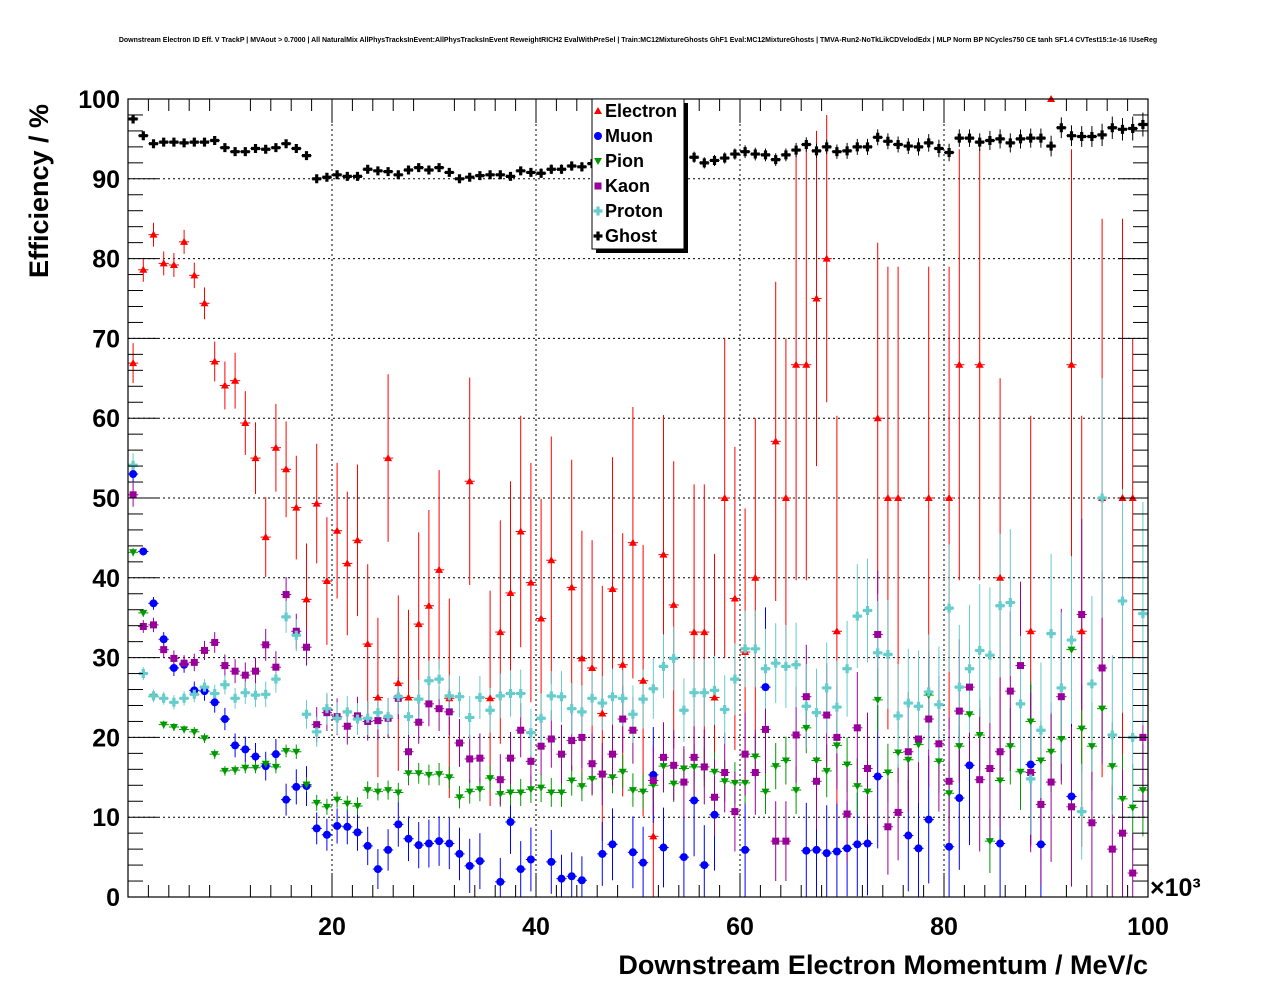  Describe the element at coordinates (883, 965) in the screenshot. I see `x-axis-title: Downstream Electron Momentum / MeV/c` at that location.